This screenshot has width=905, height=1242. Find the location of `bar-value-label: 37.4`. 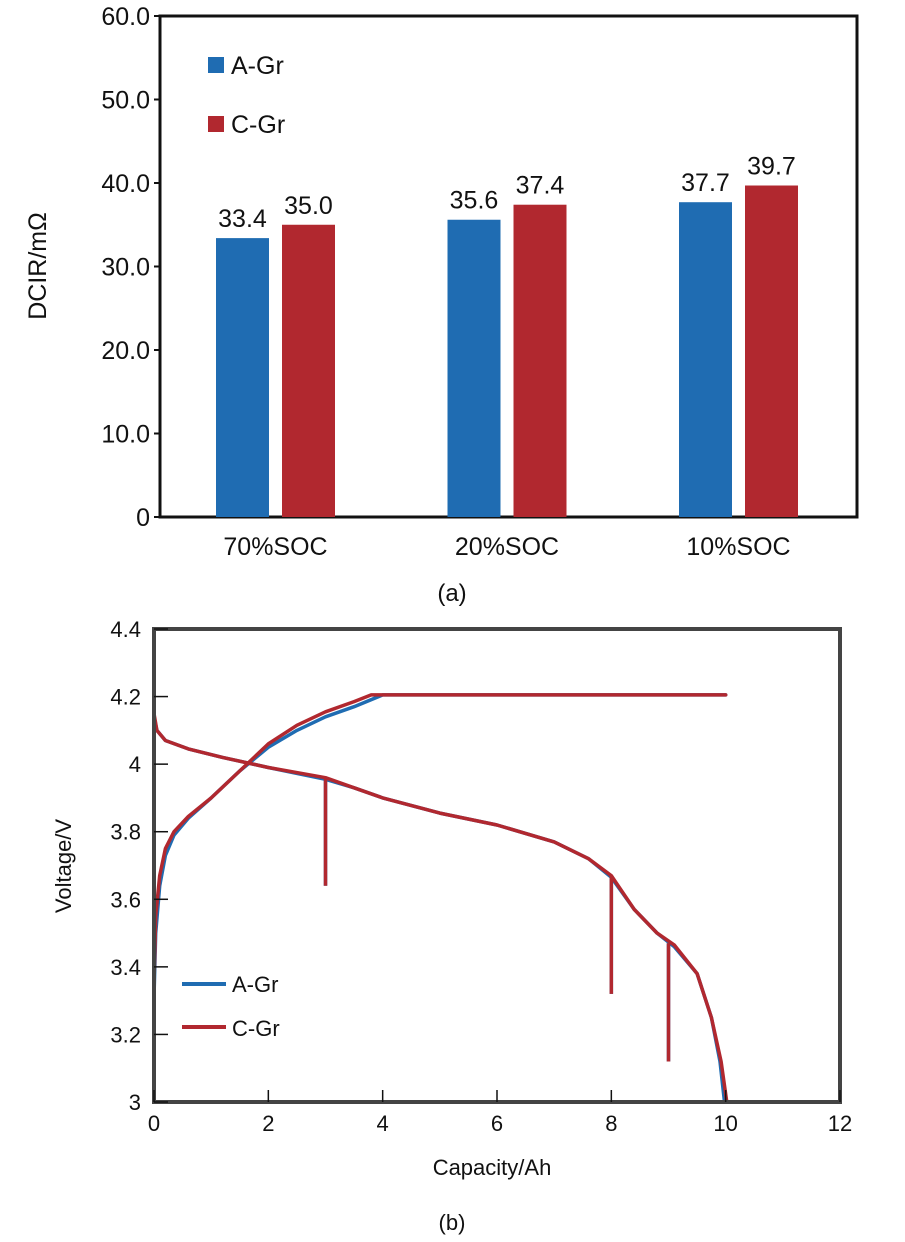

bar-value-label: 37.4 is located at coordinates (540, 186).